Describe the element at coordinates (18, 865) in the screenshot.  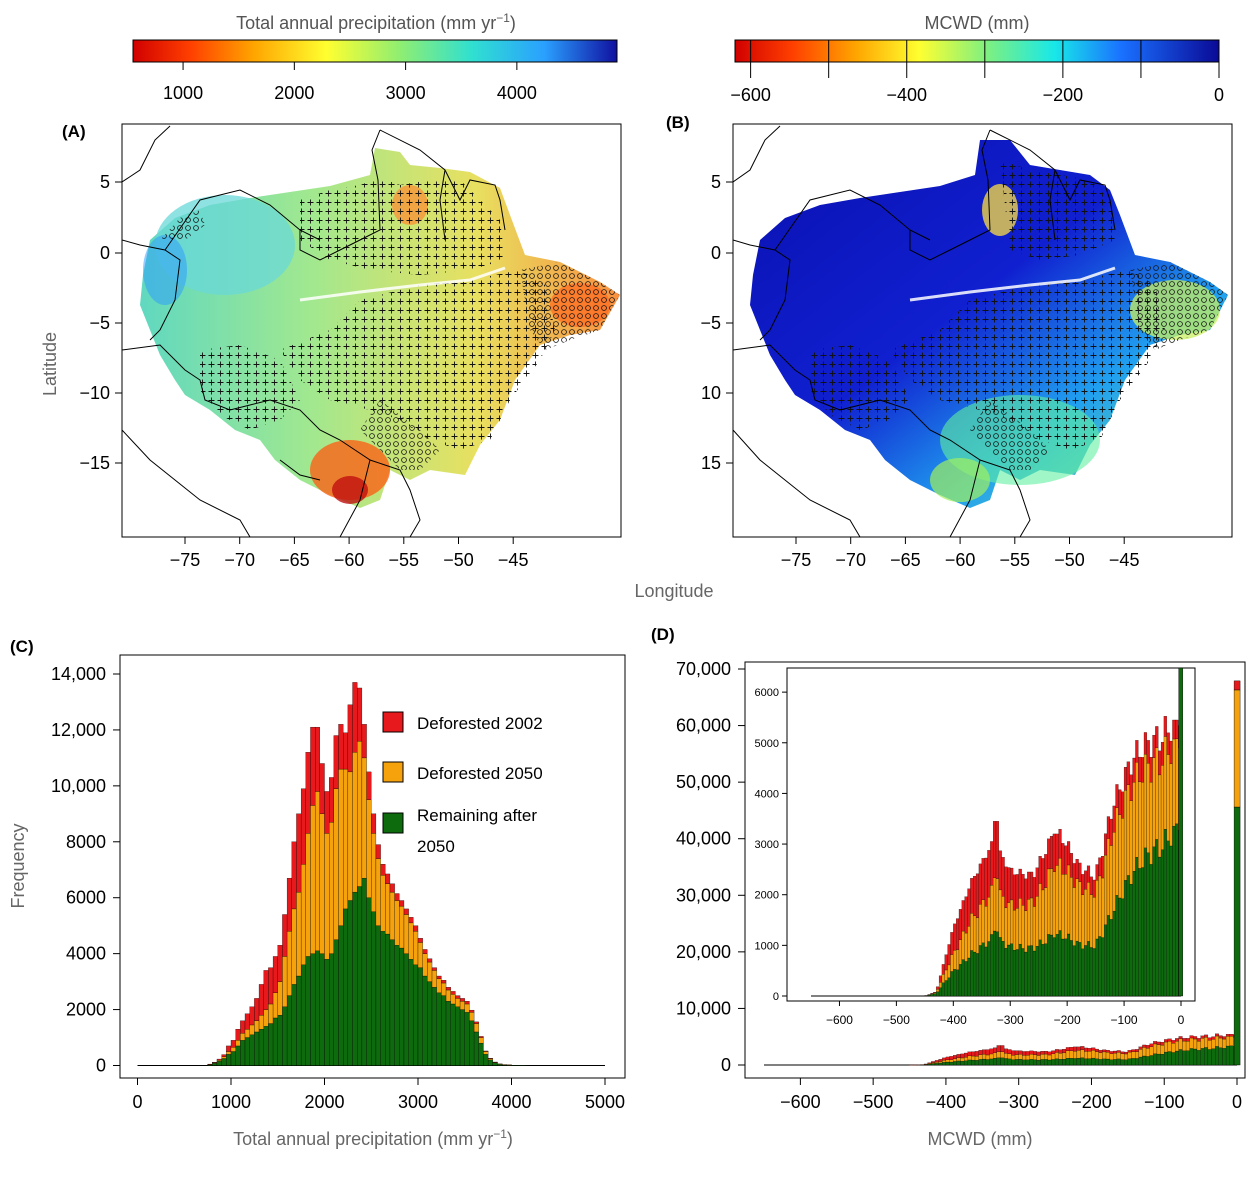
I see `plot-c-ylabel: Frequency` at that location.